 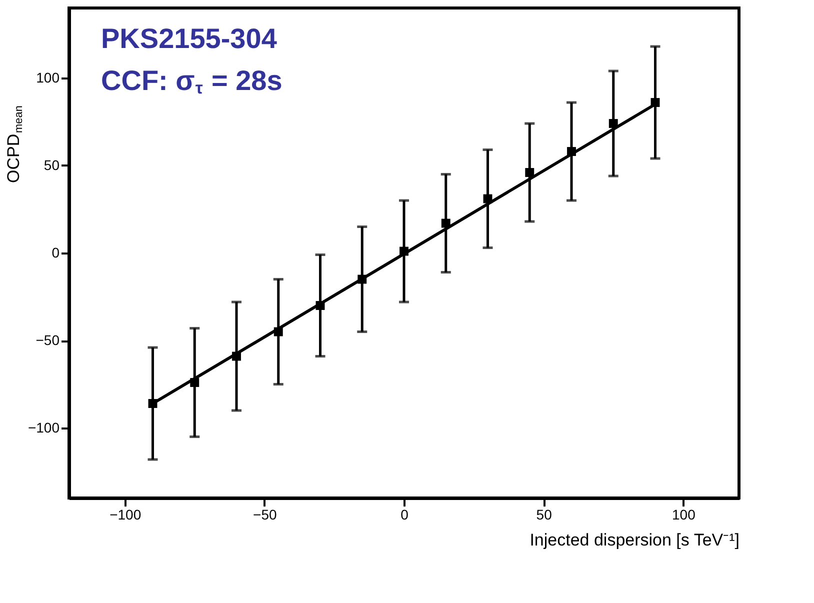 I want to click on x-tick-label: 0, so click(x=404, y=514).